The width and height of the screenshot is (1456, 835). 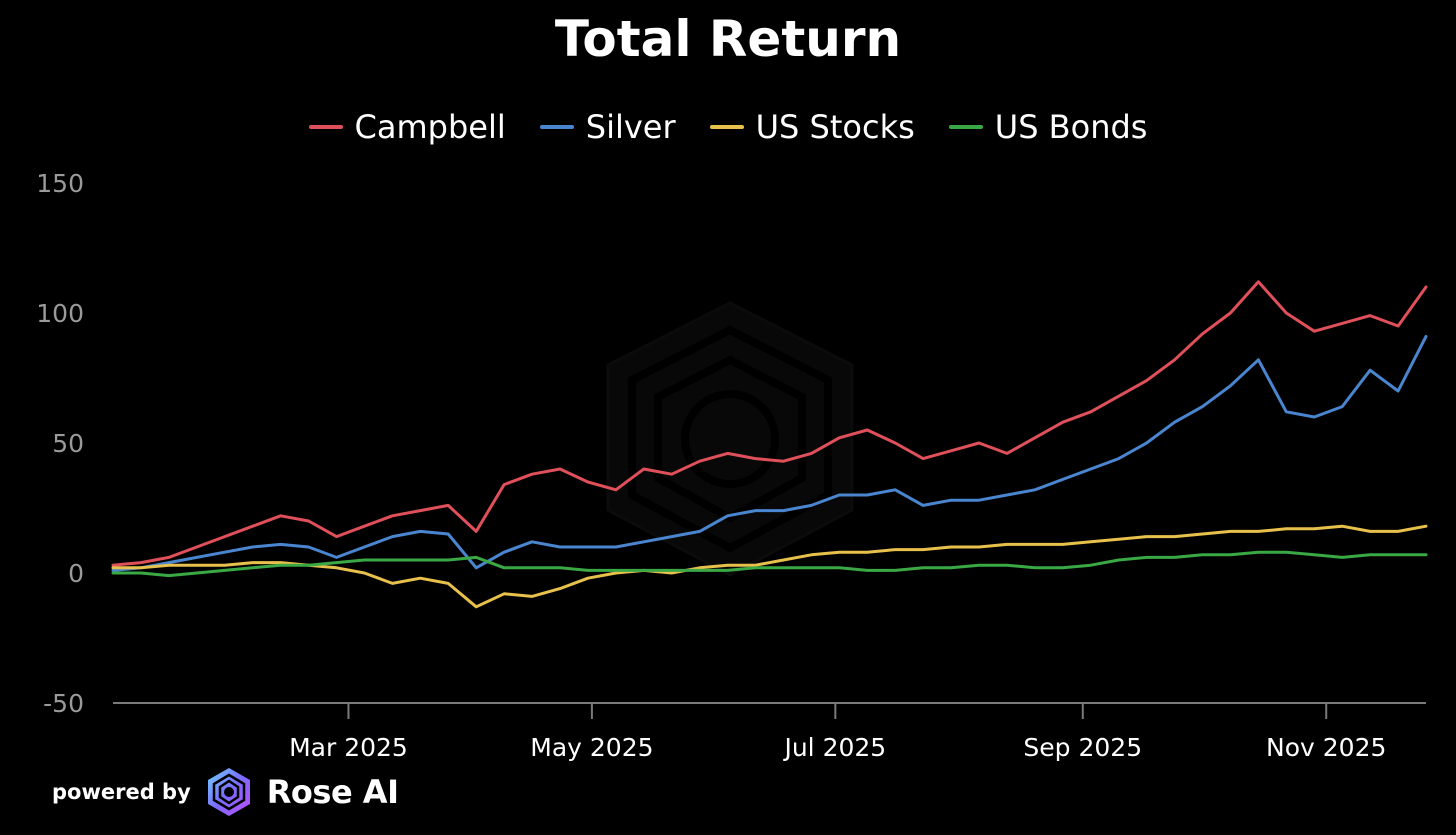 I want to click on legend-swatch-campbell, so click(x=325, y=127).